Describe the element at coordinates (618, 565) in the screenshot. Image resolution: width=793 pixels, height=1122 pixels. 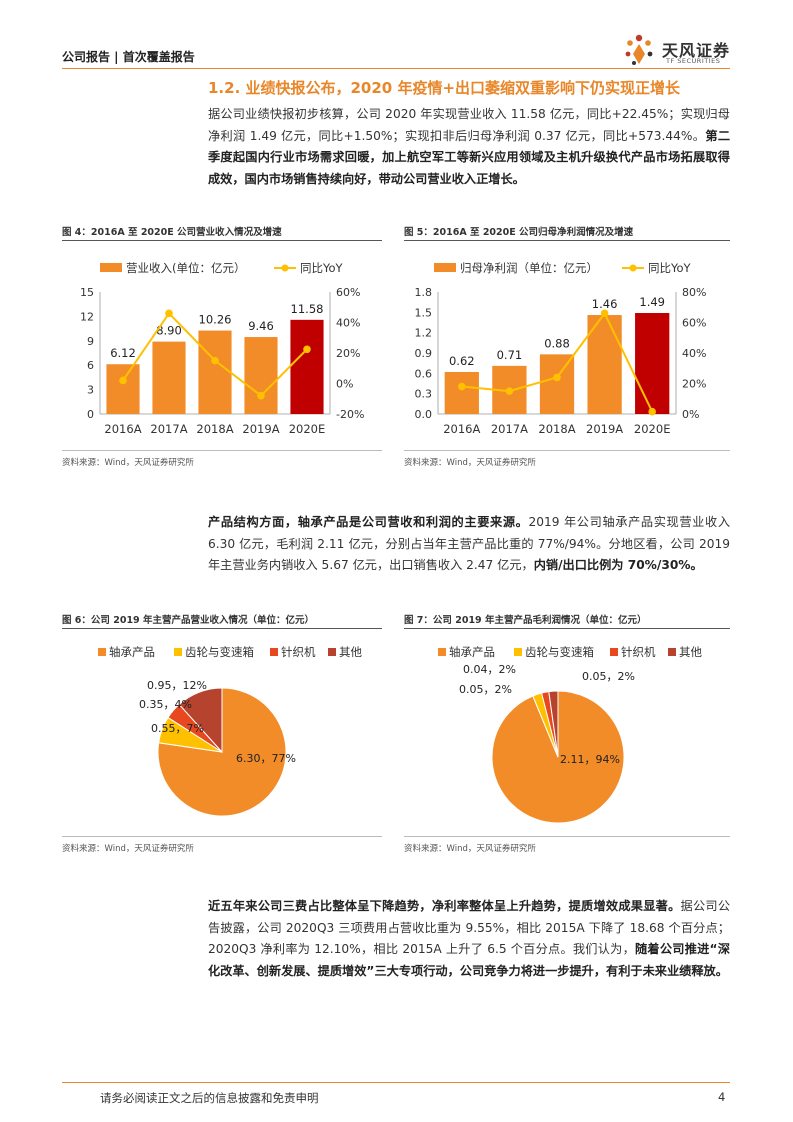
I see `paragraph-bold-text: 内销/出口比例为 70%/30%。` at that location.